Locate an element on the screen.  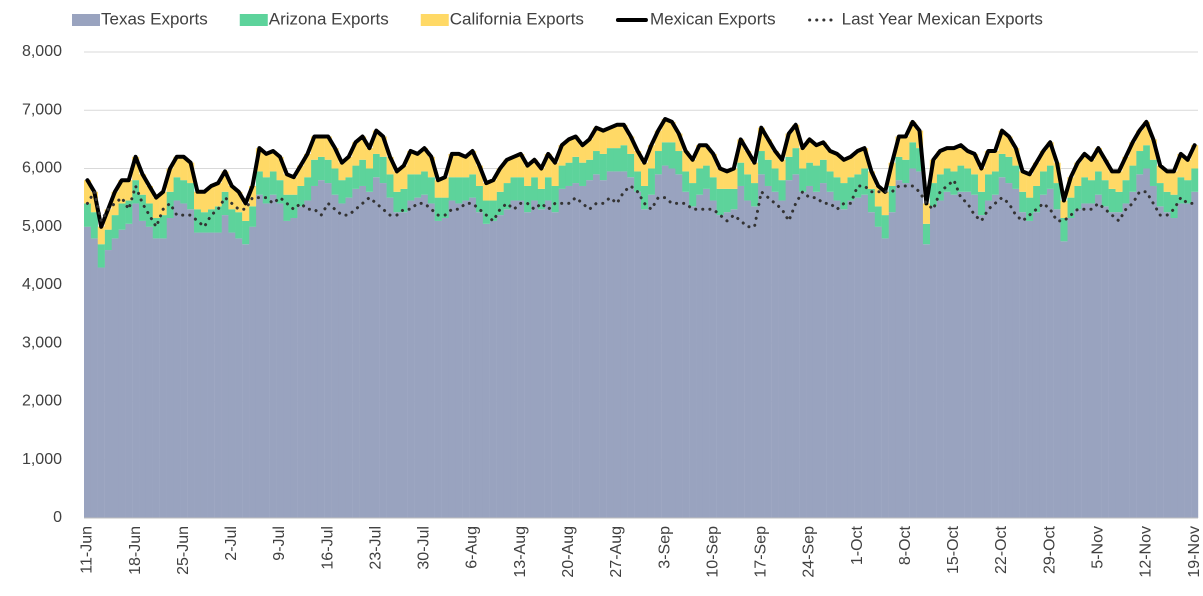
x-tick-label: 12-Nov is located at coordinates (1146, 552).